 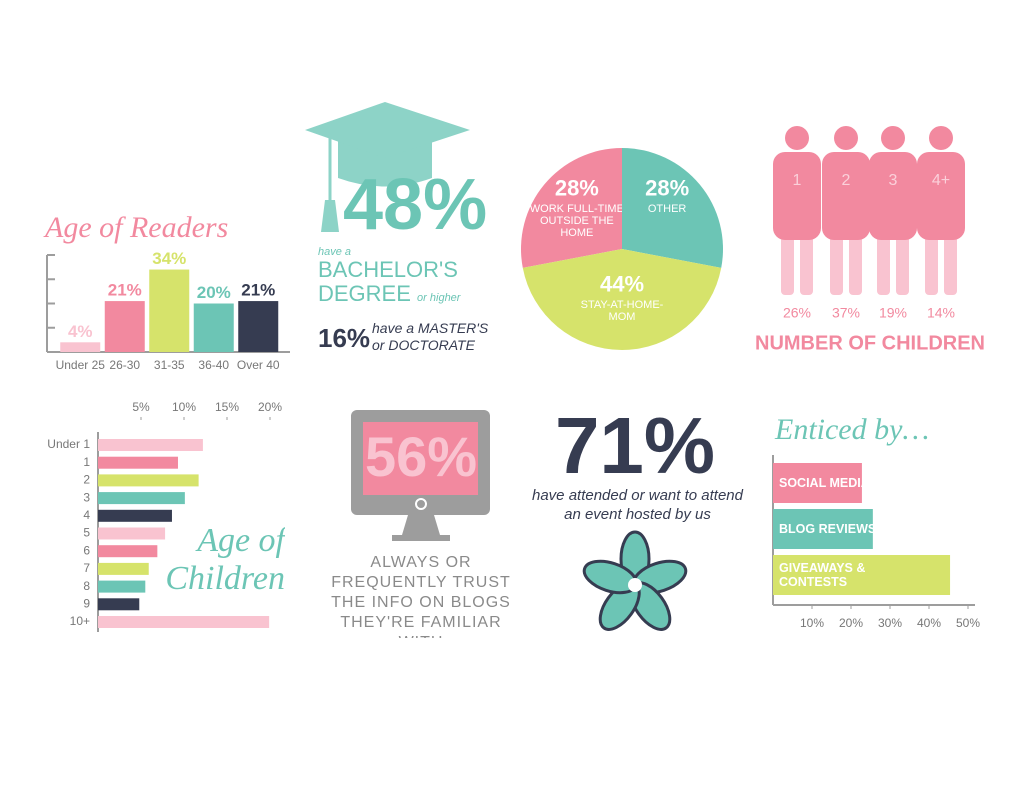 I want to click on figure-label: 4+, so click(x=941, y=180).